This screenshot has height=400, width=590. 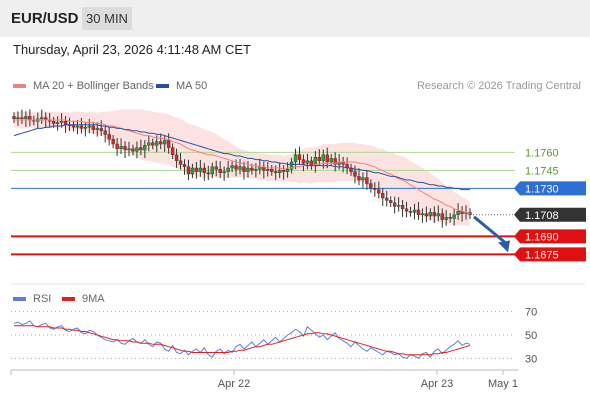 I want to click on rsi-tick-label-2: 30, so click(x=531, y=359).